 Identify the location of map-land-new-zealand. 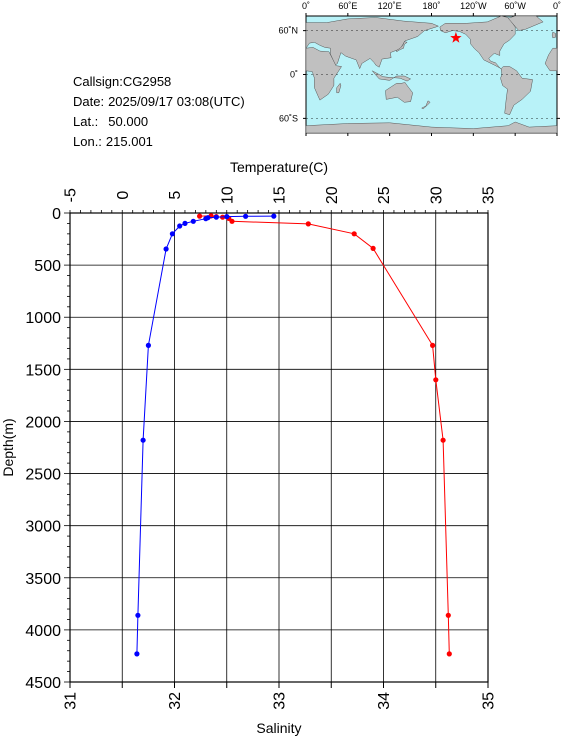
(426, 105).